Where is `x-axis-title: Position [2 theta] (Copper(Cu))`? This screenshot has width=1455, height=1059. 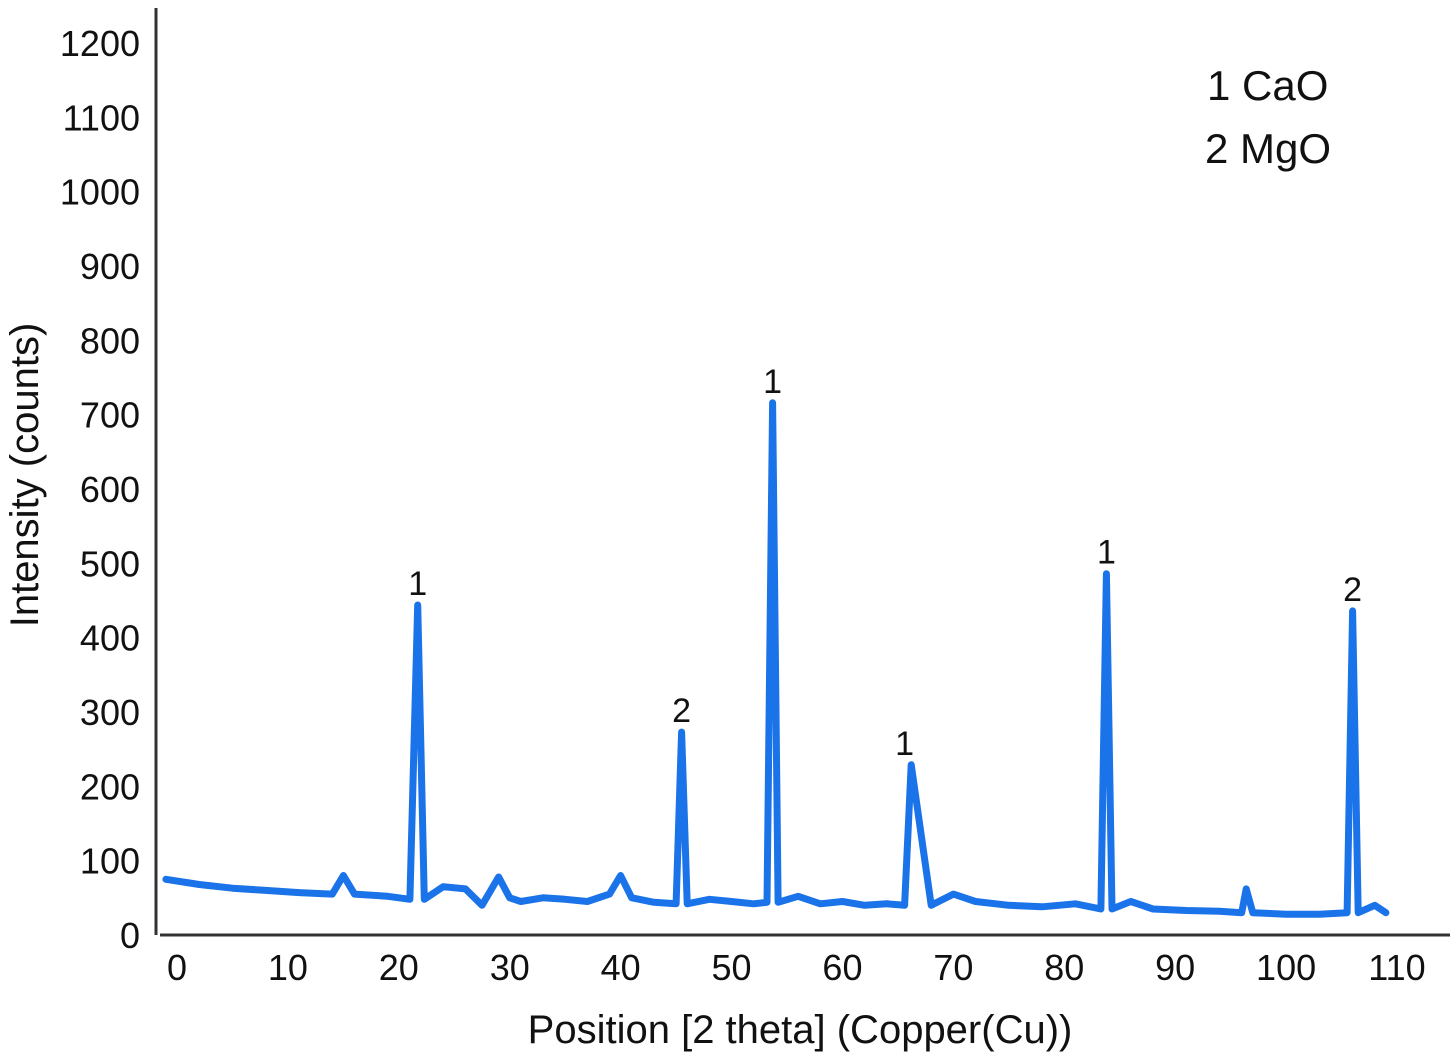
x-axis-title: Position [2 theta] (Copper(Cu)) is located at coordinates (800, 1030).